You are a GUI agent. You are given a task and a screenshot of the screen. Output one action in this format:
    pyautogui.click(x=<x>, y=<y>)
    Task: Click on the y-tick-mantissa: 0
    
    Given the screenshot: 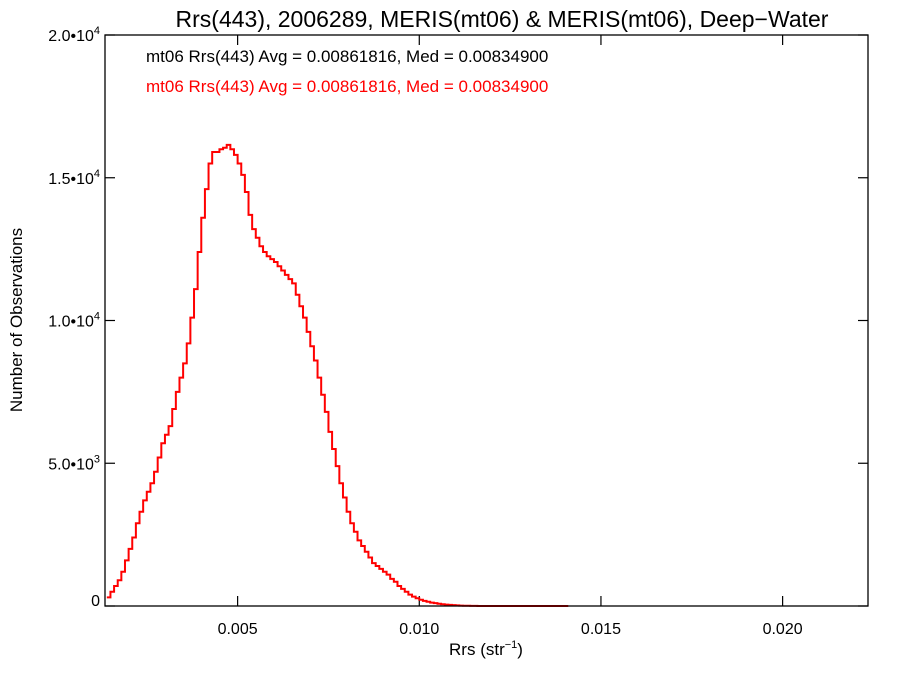 What is the action you would take?
    pyautogui.click(x=95, y=601)
    